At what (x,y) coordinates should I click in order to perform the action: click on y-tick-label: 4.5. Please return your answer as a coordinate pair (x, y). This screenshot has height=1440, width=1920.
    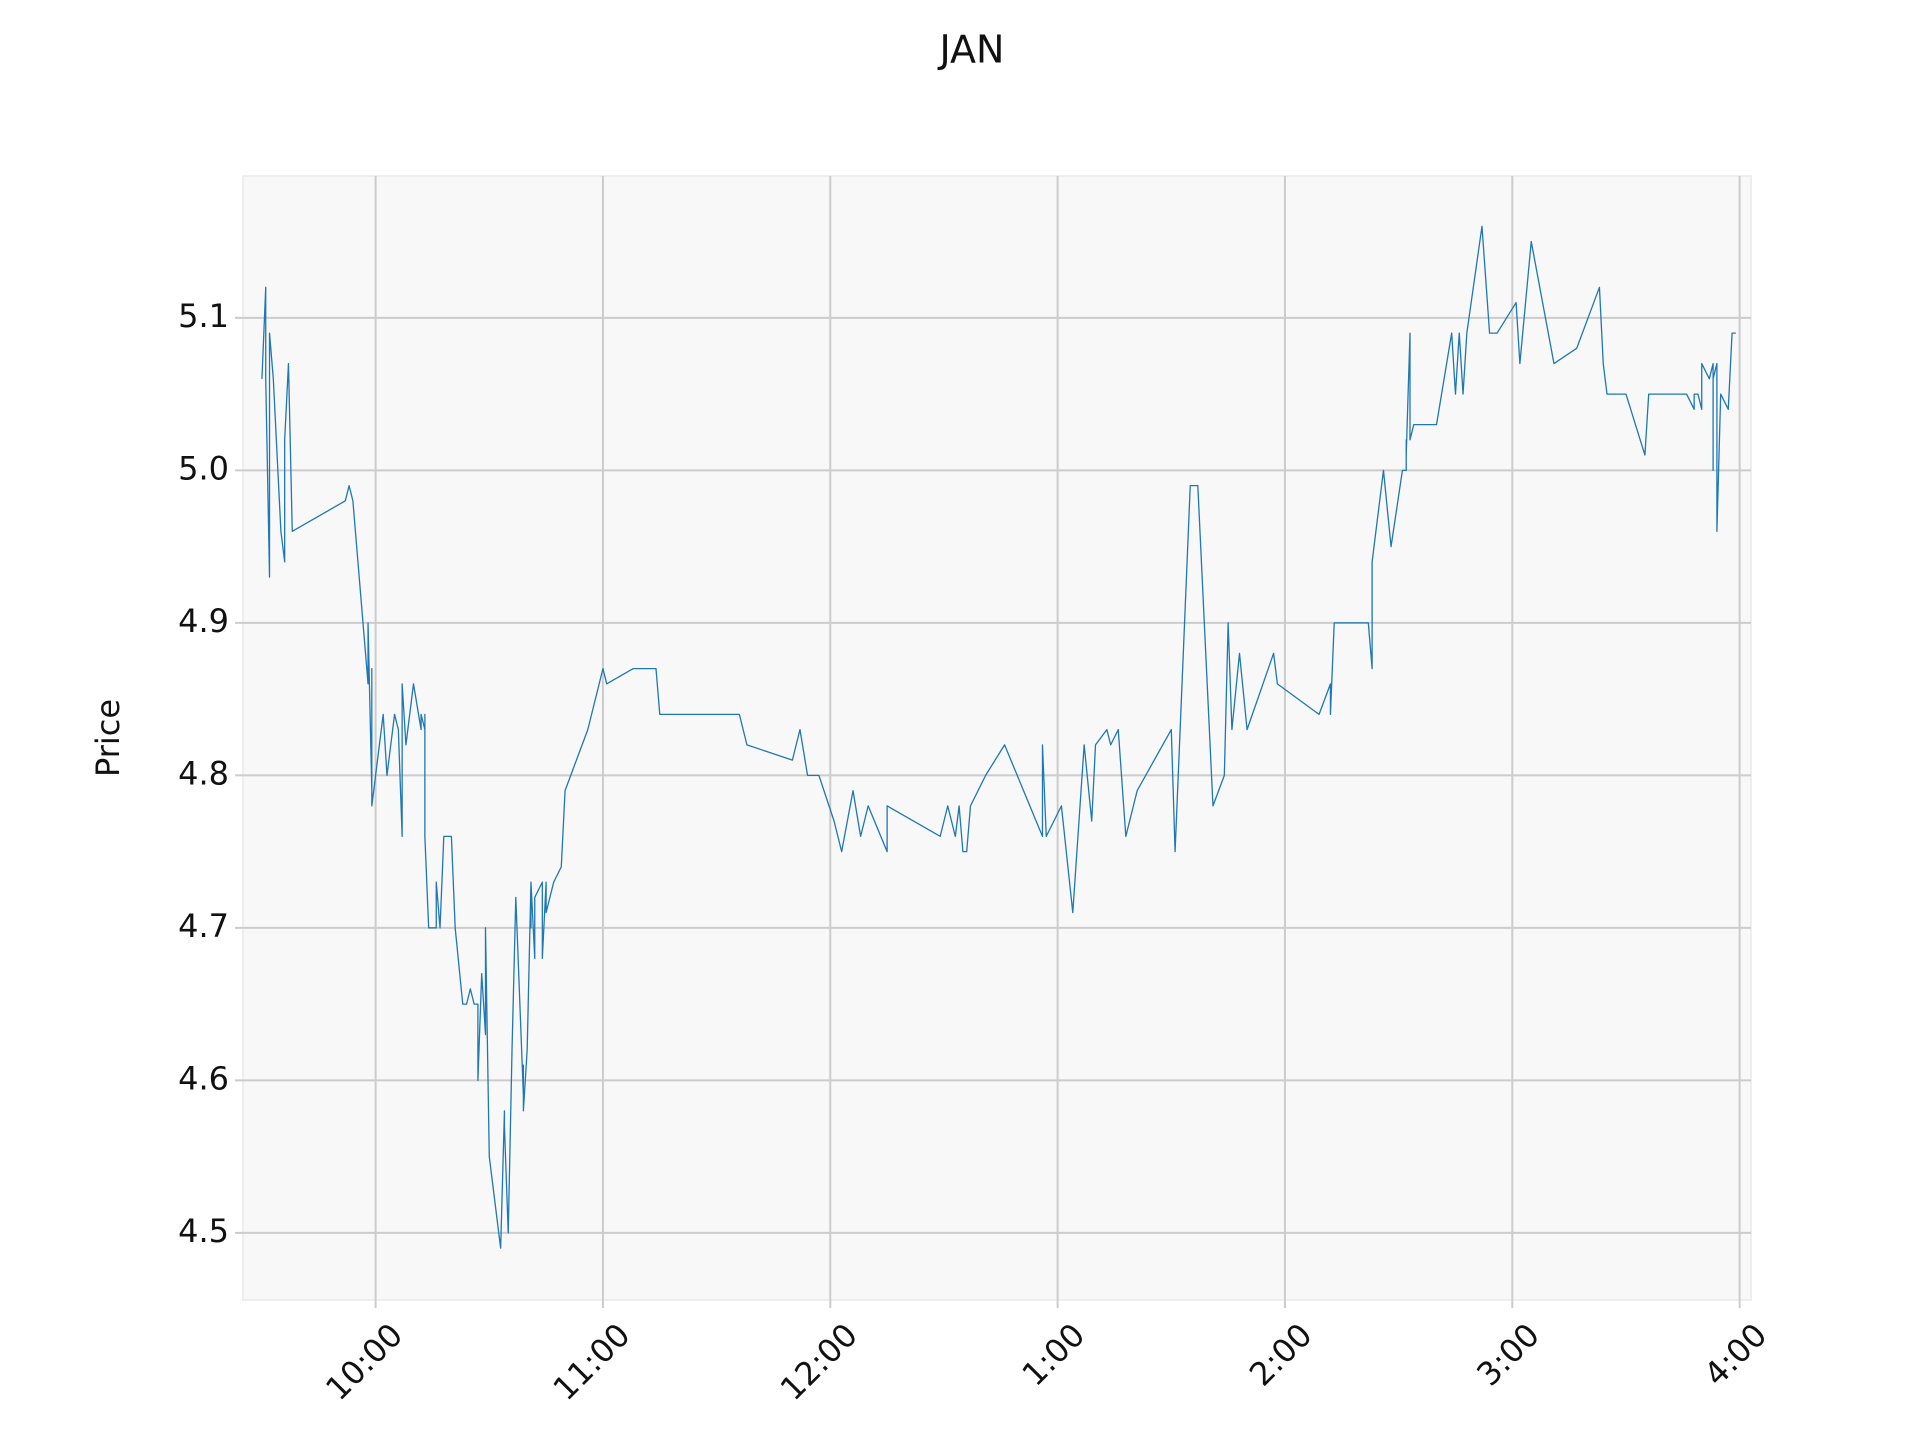
    Looking at the image, I should click on (203, 1231).